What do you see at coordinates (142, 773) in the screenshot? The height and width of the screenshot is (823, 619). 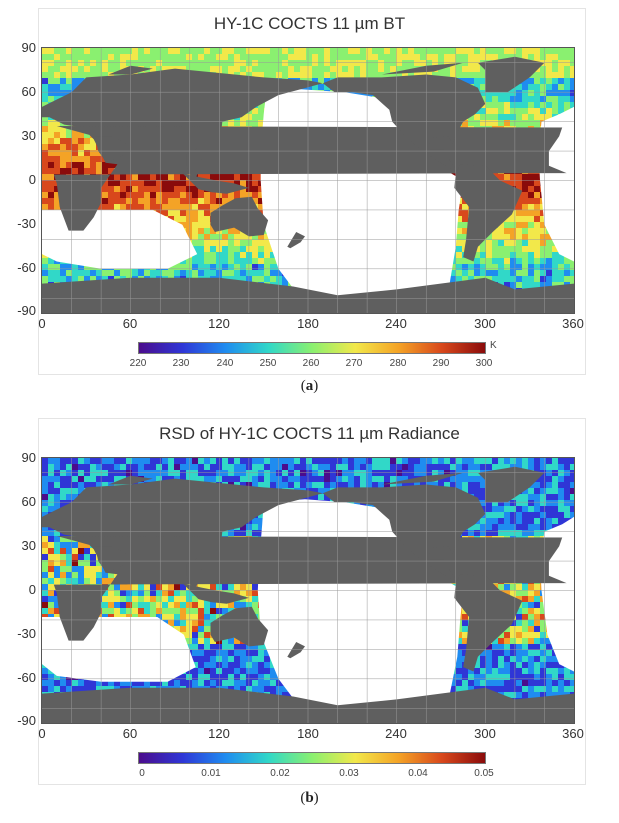 I see `colorbar-tick: 0` at bounding box center [142, 773].